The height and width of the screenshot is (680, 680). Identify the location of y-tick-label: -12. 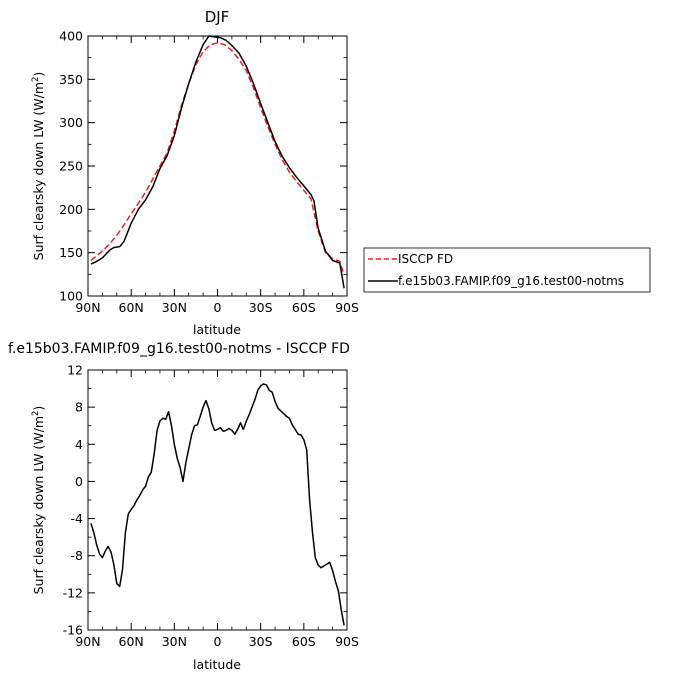
(73, 592).